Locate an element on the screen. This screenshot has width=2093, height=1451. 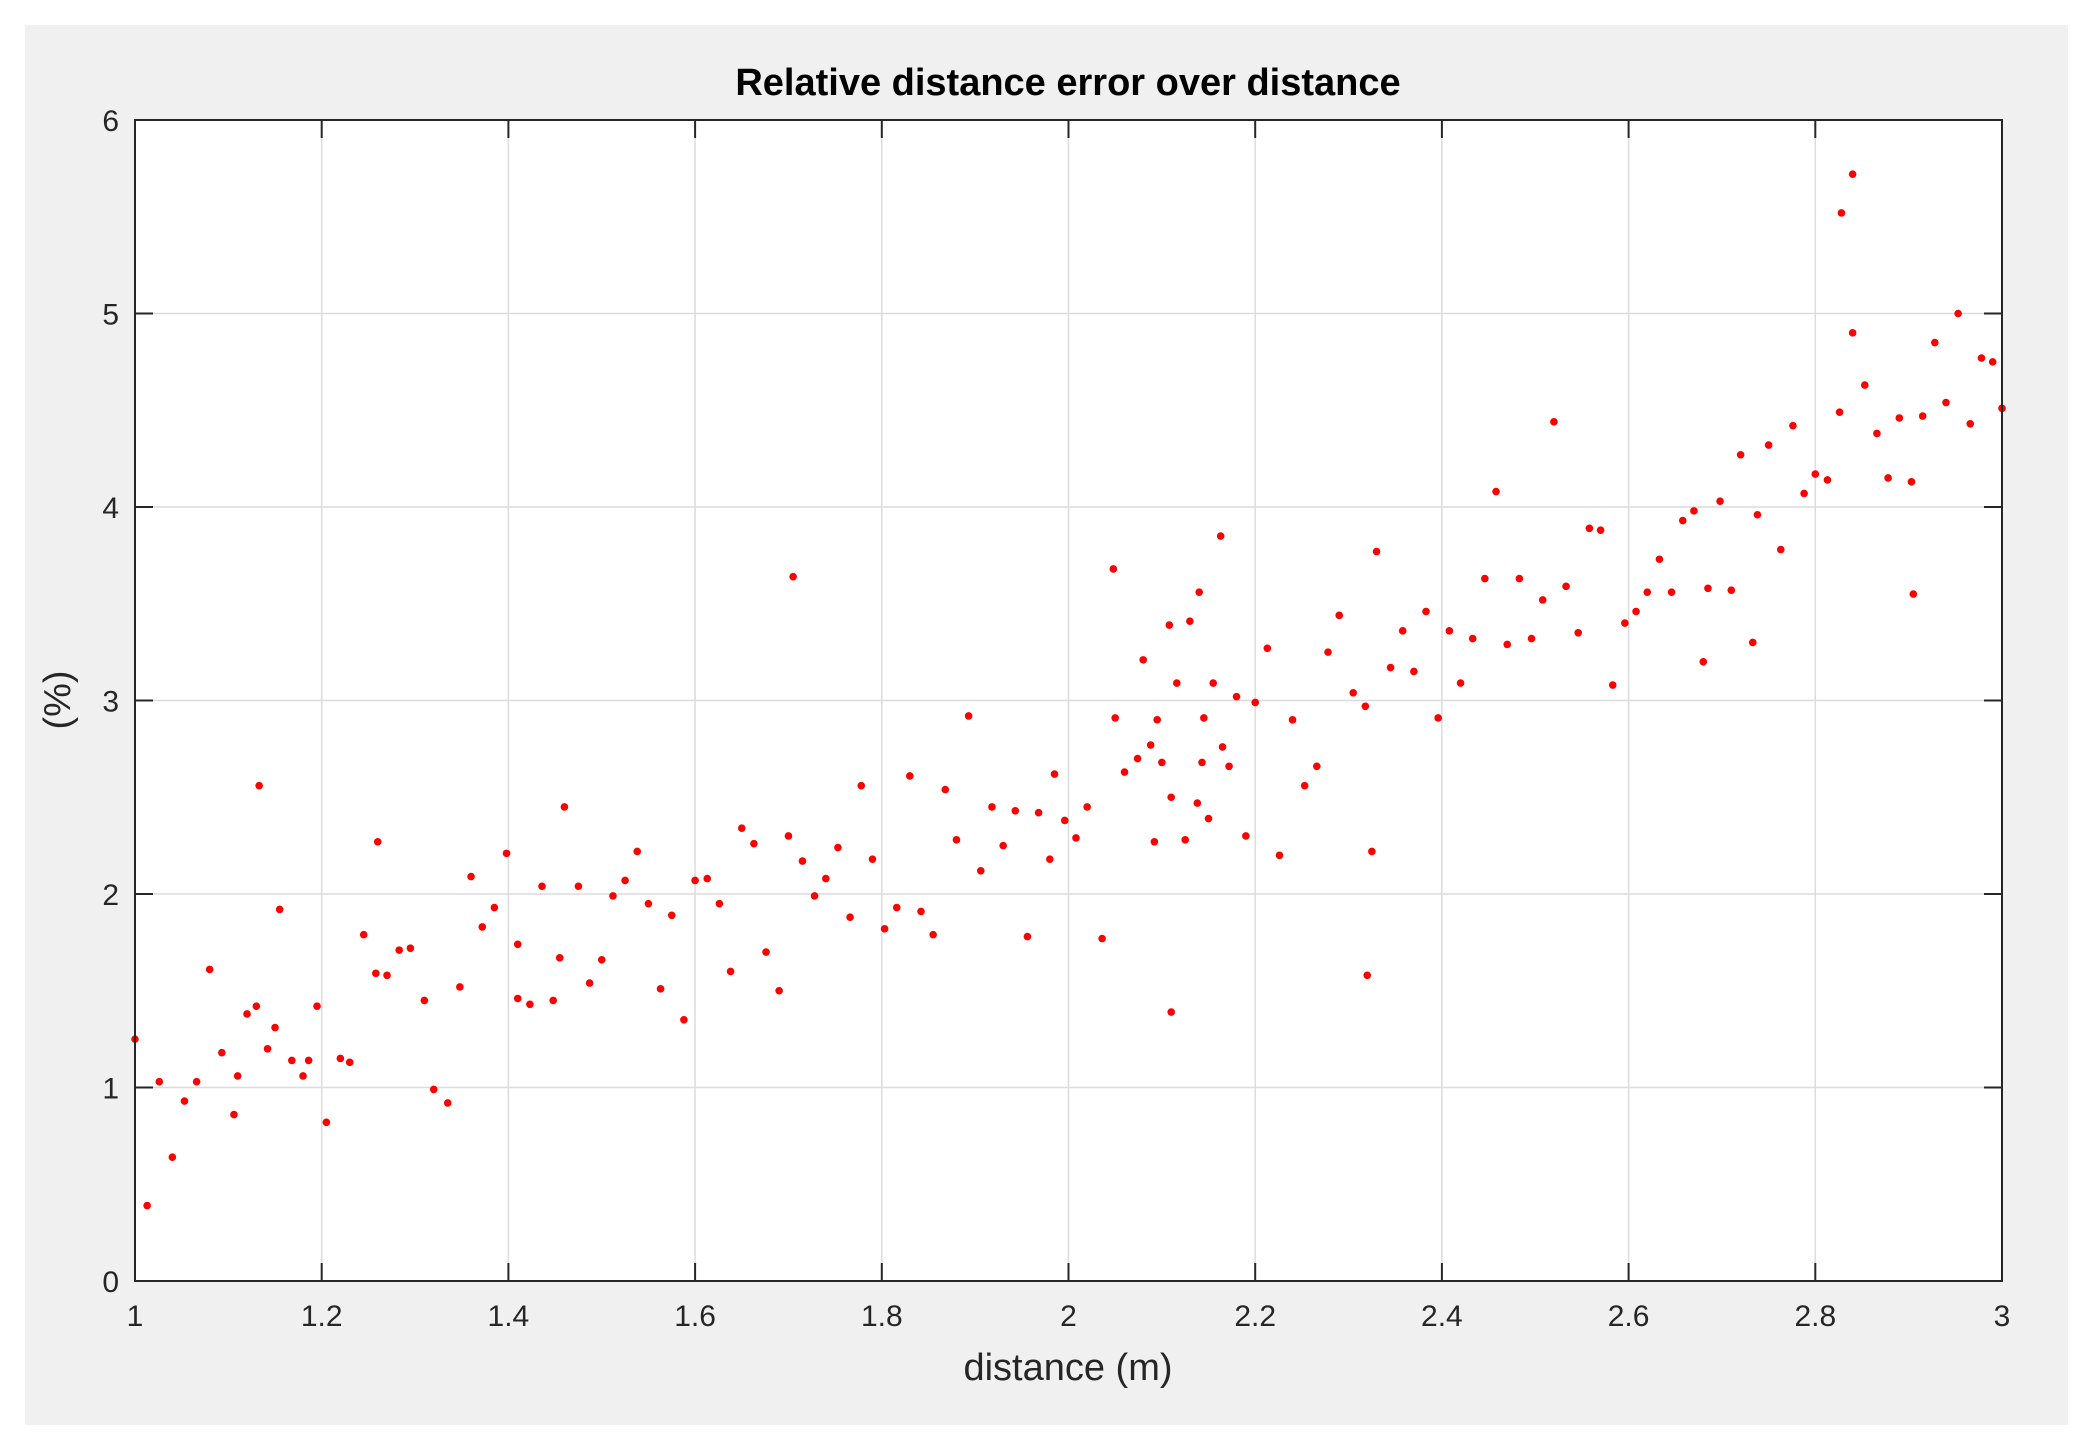
y-tick-label: 2 is located at coordinates (110, 895).